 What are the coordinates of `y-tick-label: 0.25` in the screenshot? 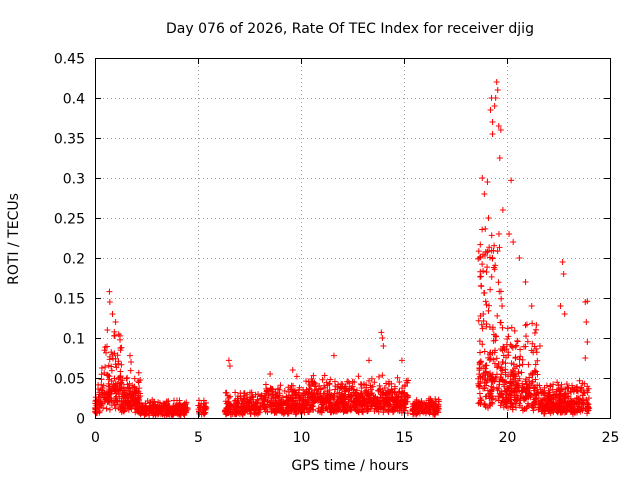 It's located at (69, 220).